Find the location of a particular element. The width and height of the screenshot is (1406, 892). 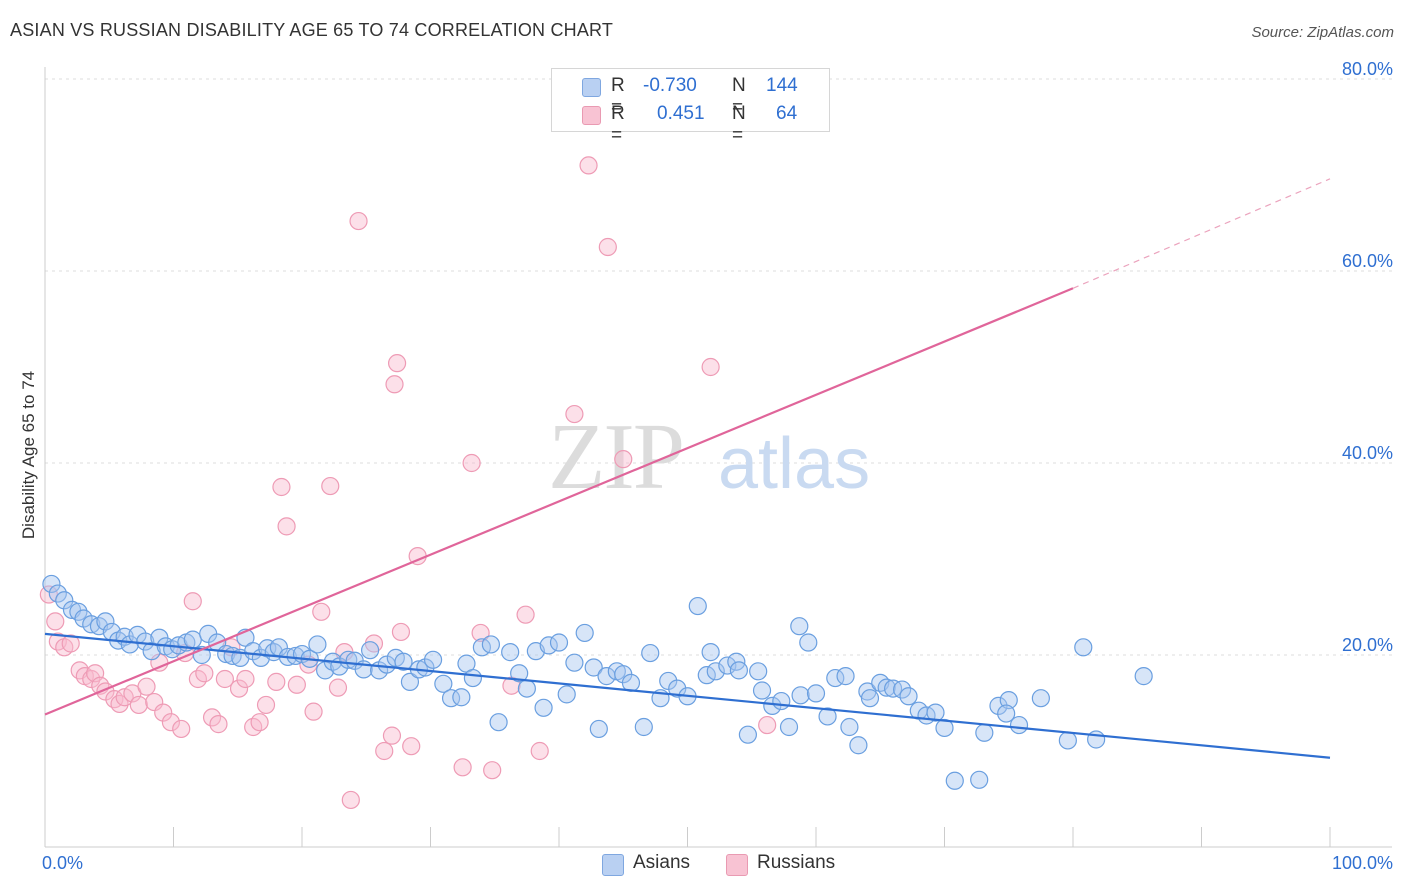

watermark: ZIP atlas is located at coordinates (709, 457).